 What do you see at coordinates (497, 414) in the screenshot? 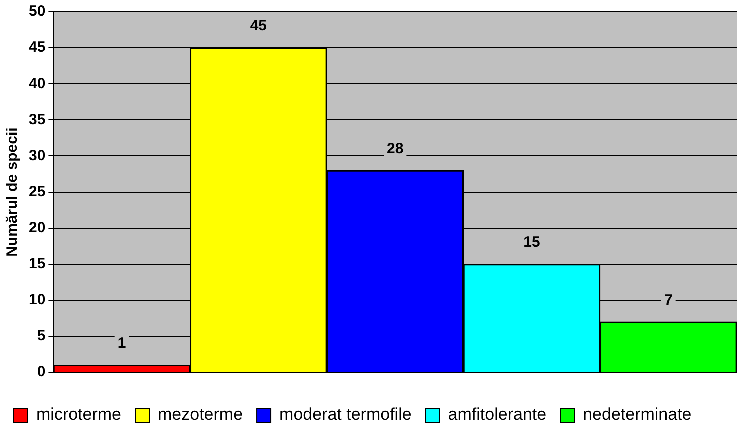
I see `legend-label: amfitolerante` at bounding box center [497, 414].